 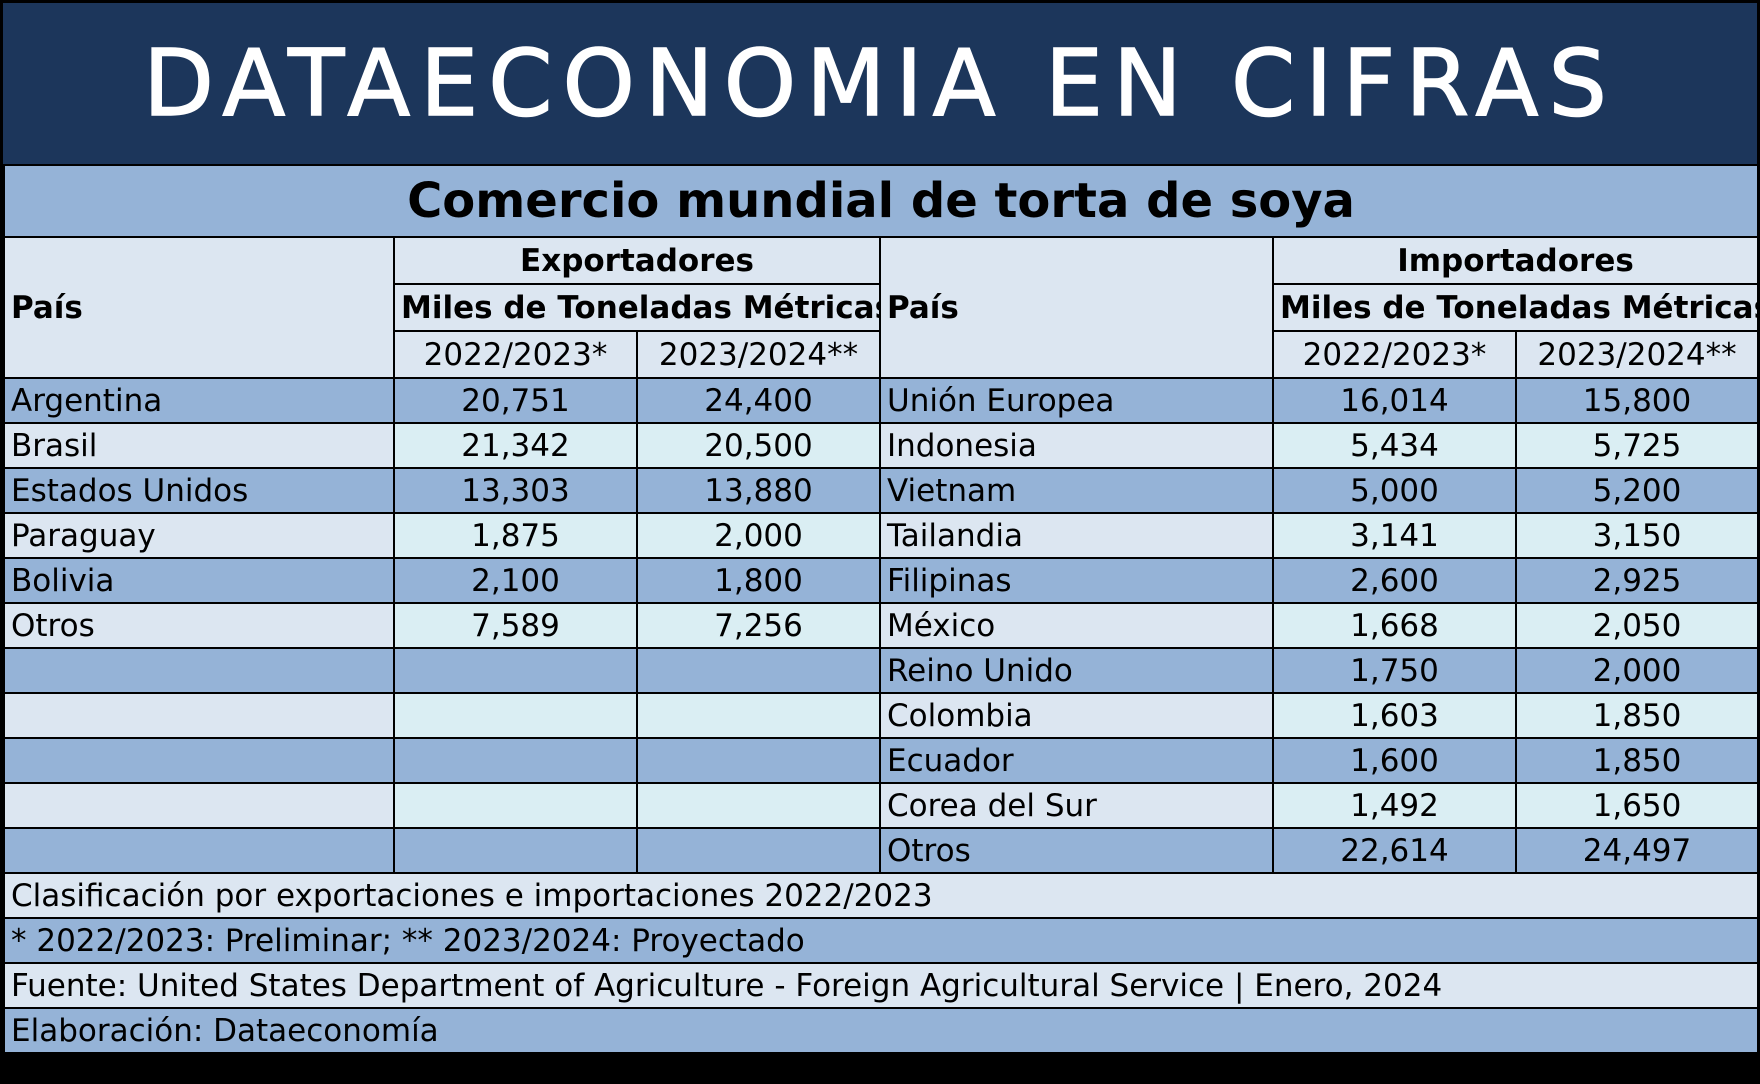 What do you see at coordinates (1076, 445) in the screenshot?
I see `importer-country-cell: Indonesia` at bounding box center [1076, 445].